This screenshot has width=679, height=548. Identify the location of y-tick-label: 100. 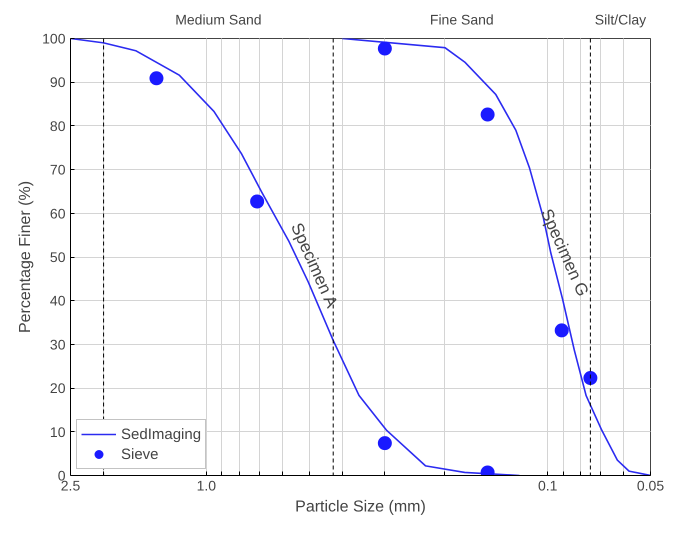
(54, 38).